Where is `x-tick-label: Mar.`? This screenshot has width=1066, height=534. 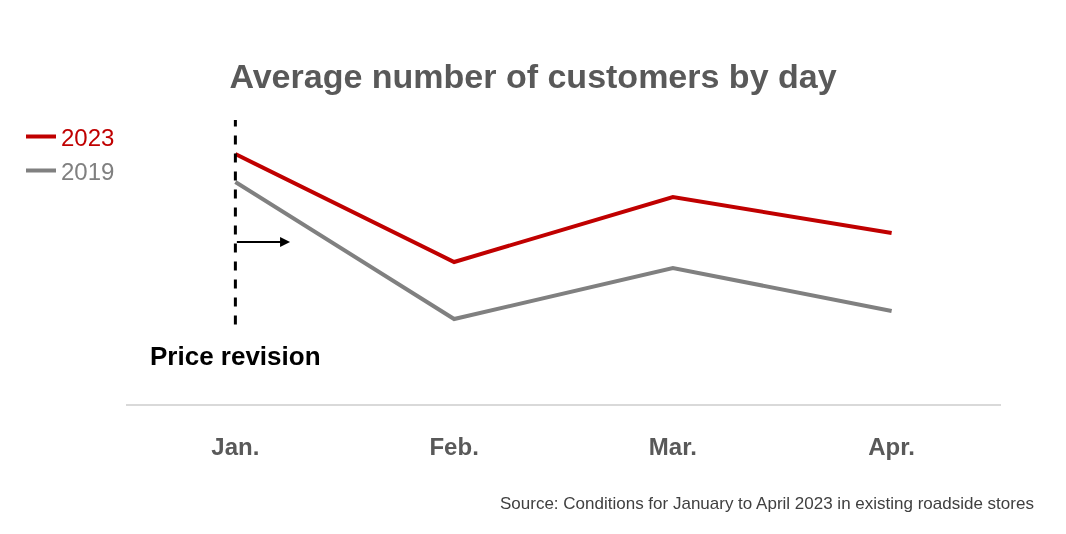
x-tick-label: Mar. is located at coordinates (672, 446).